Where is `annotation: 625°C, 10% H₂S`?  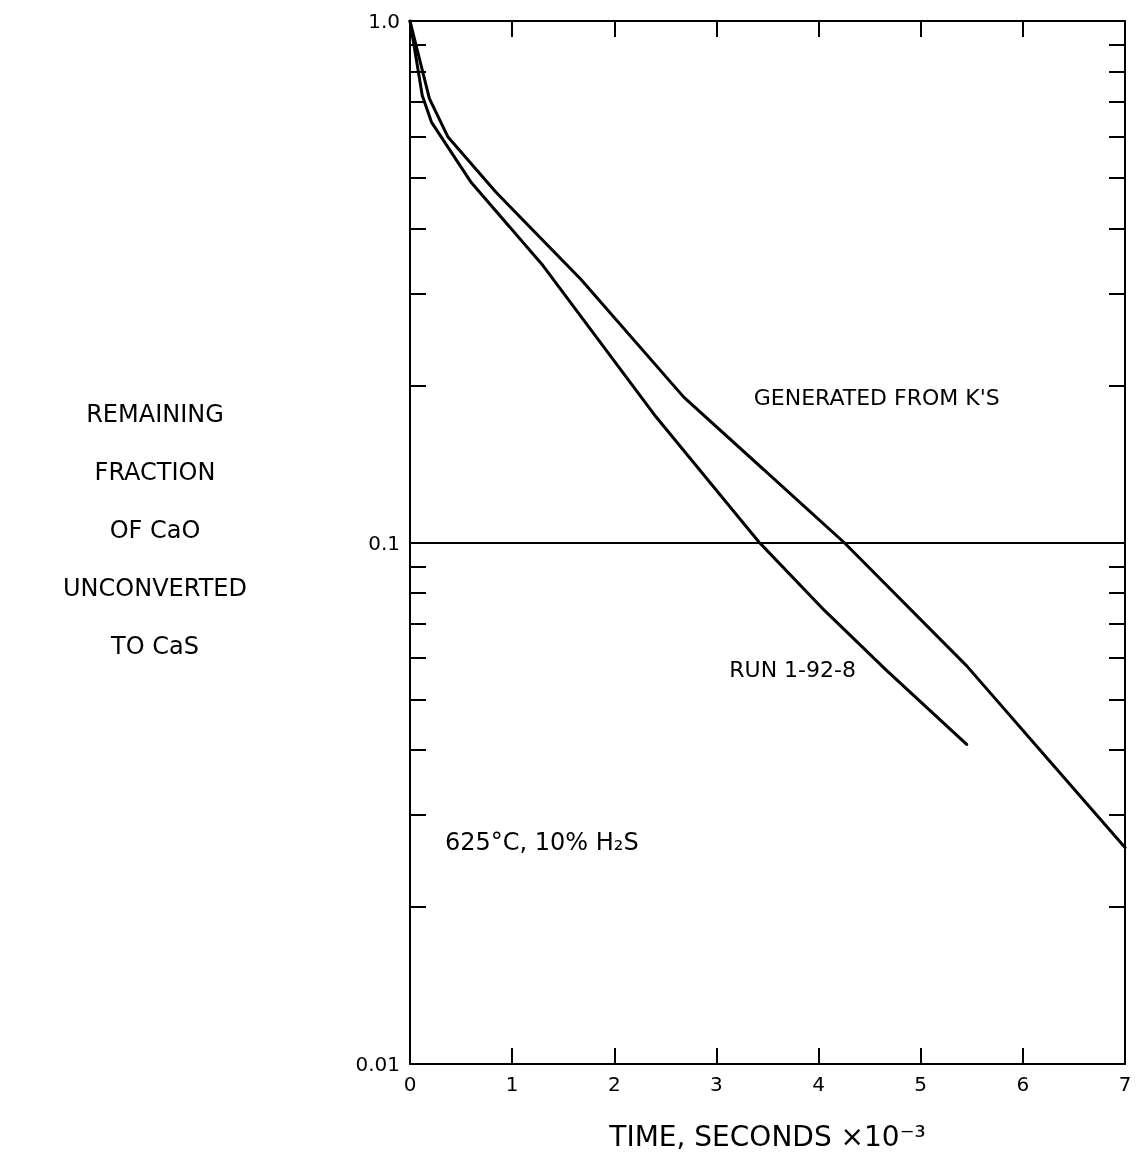
annotation: 625°C, 10% H₂S is located at coordinates (542, 842).